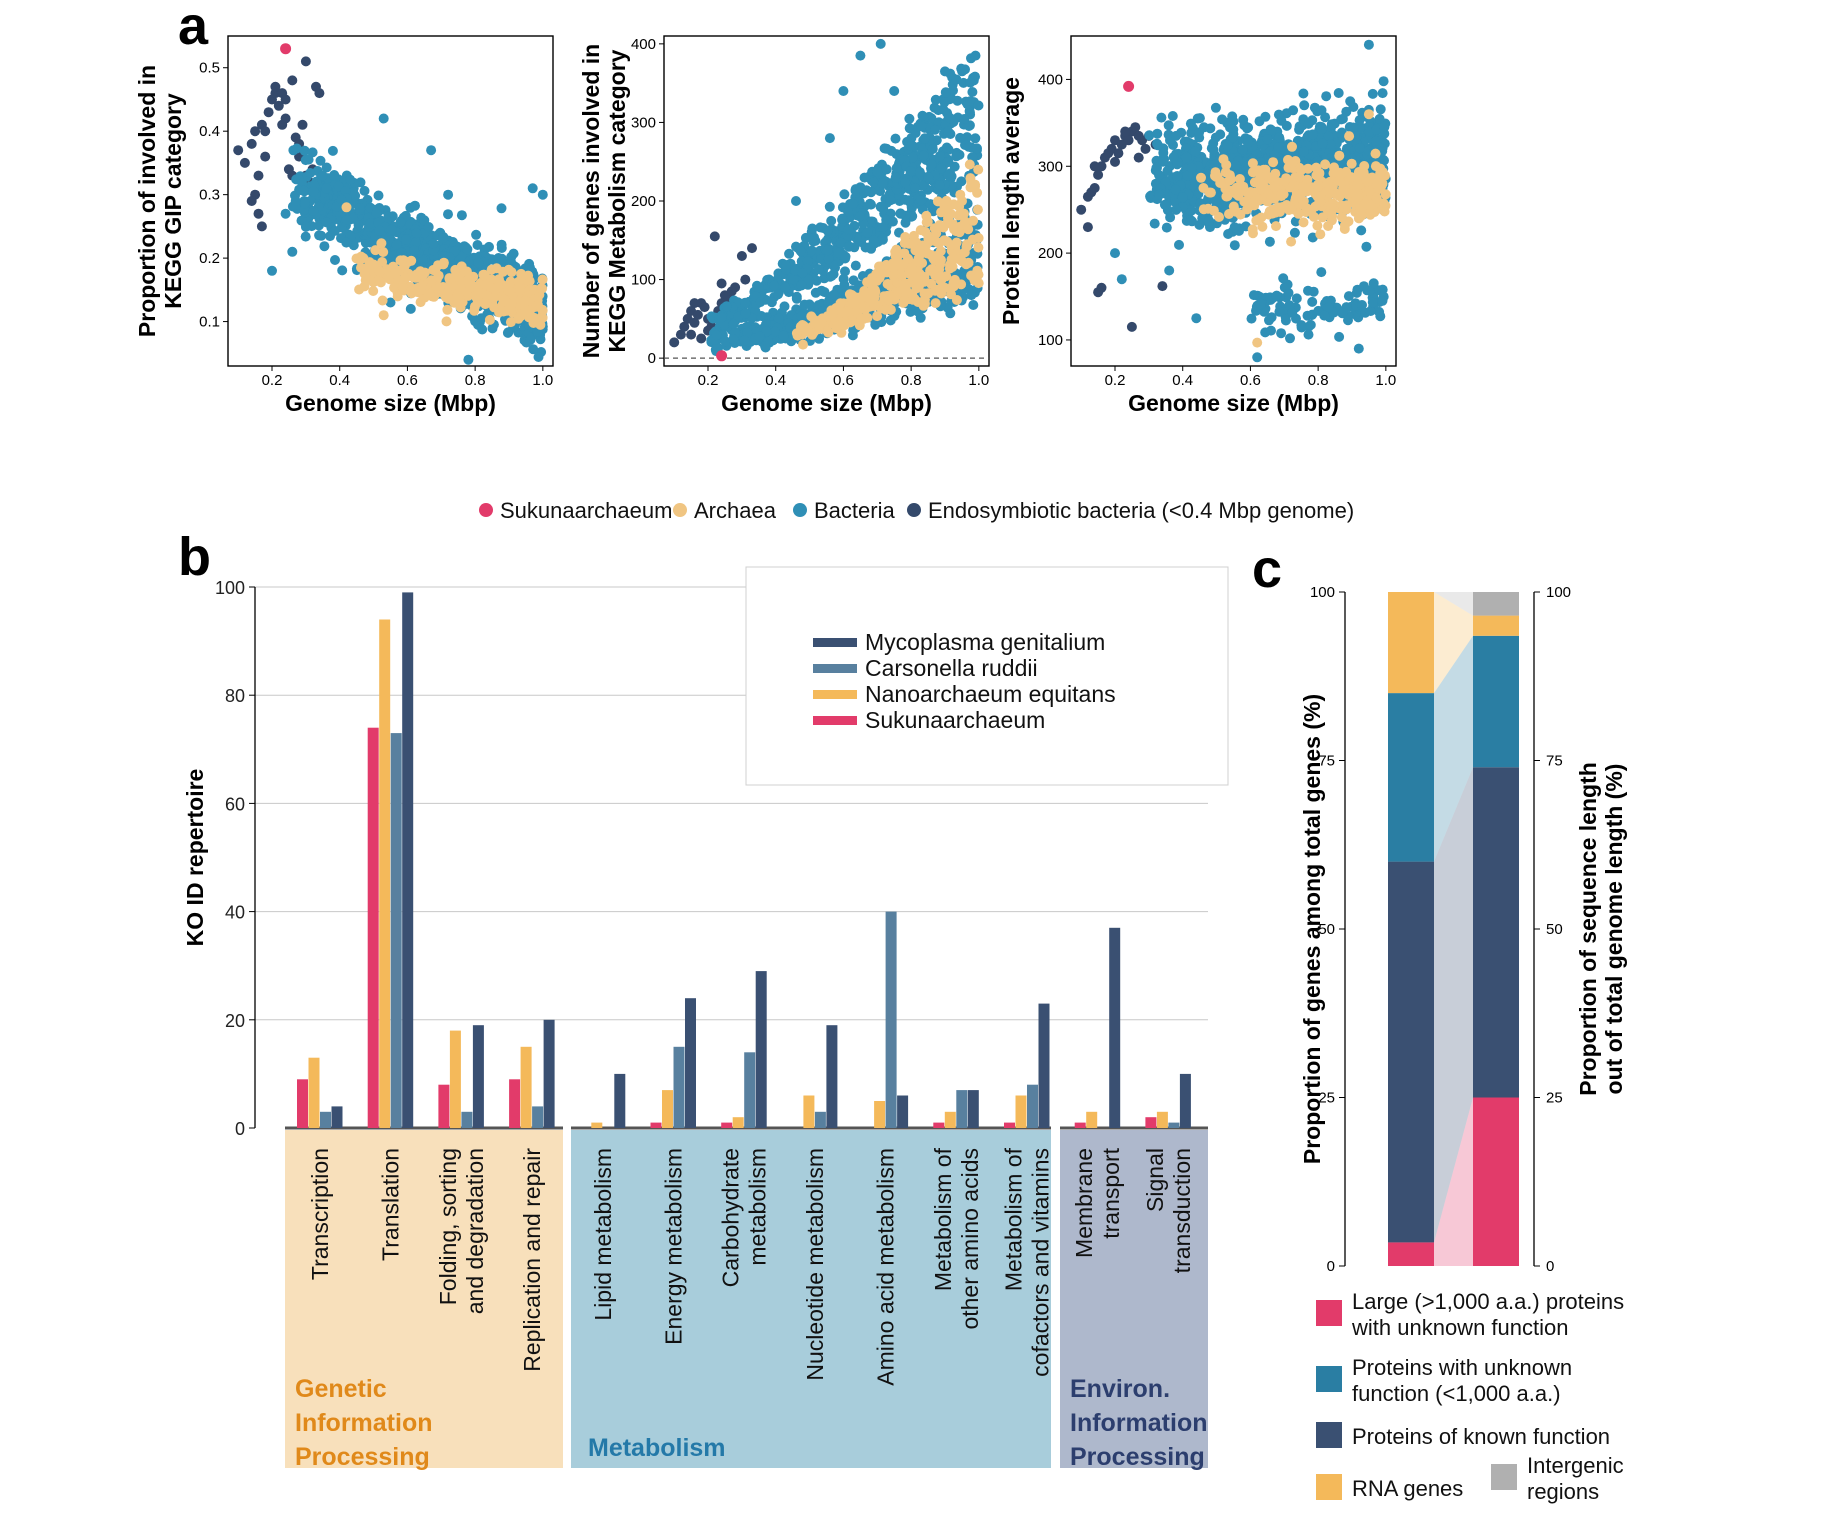 The image size is (1828, 1515). What do you see at coordinates (235, 804) in the screenshot?
I see `y-tick-label: 60` at bounding box center [235, 804].